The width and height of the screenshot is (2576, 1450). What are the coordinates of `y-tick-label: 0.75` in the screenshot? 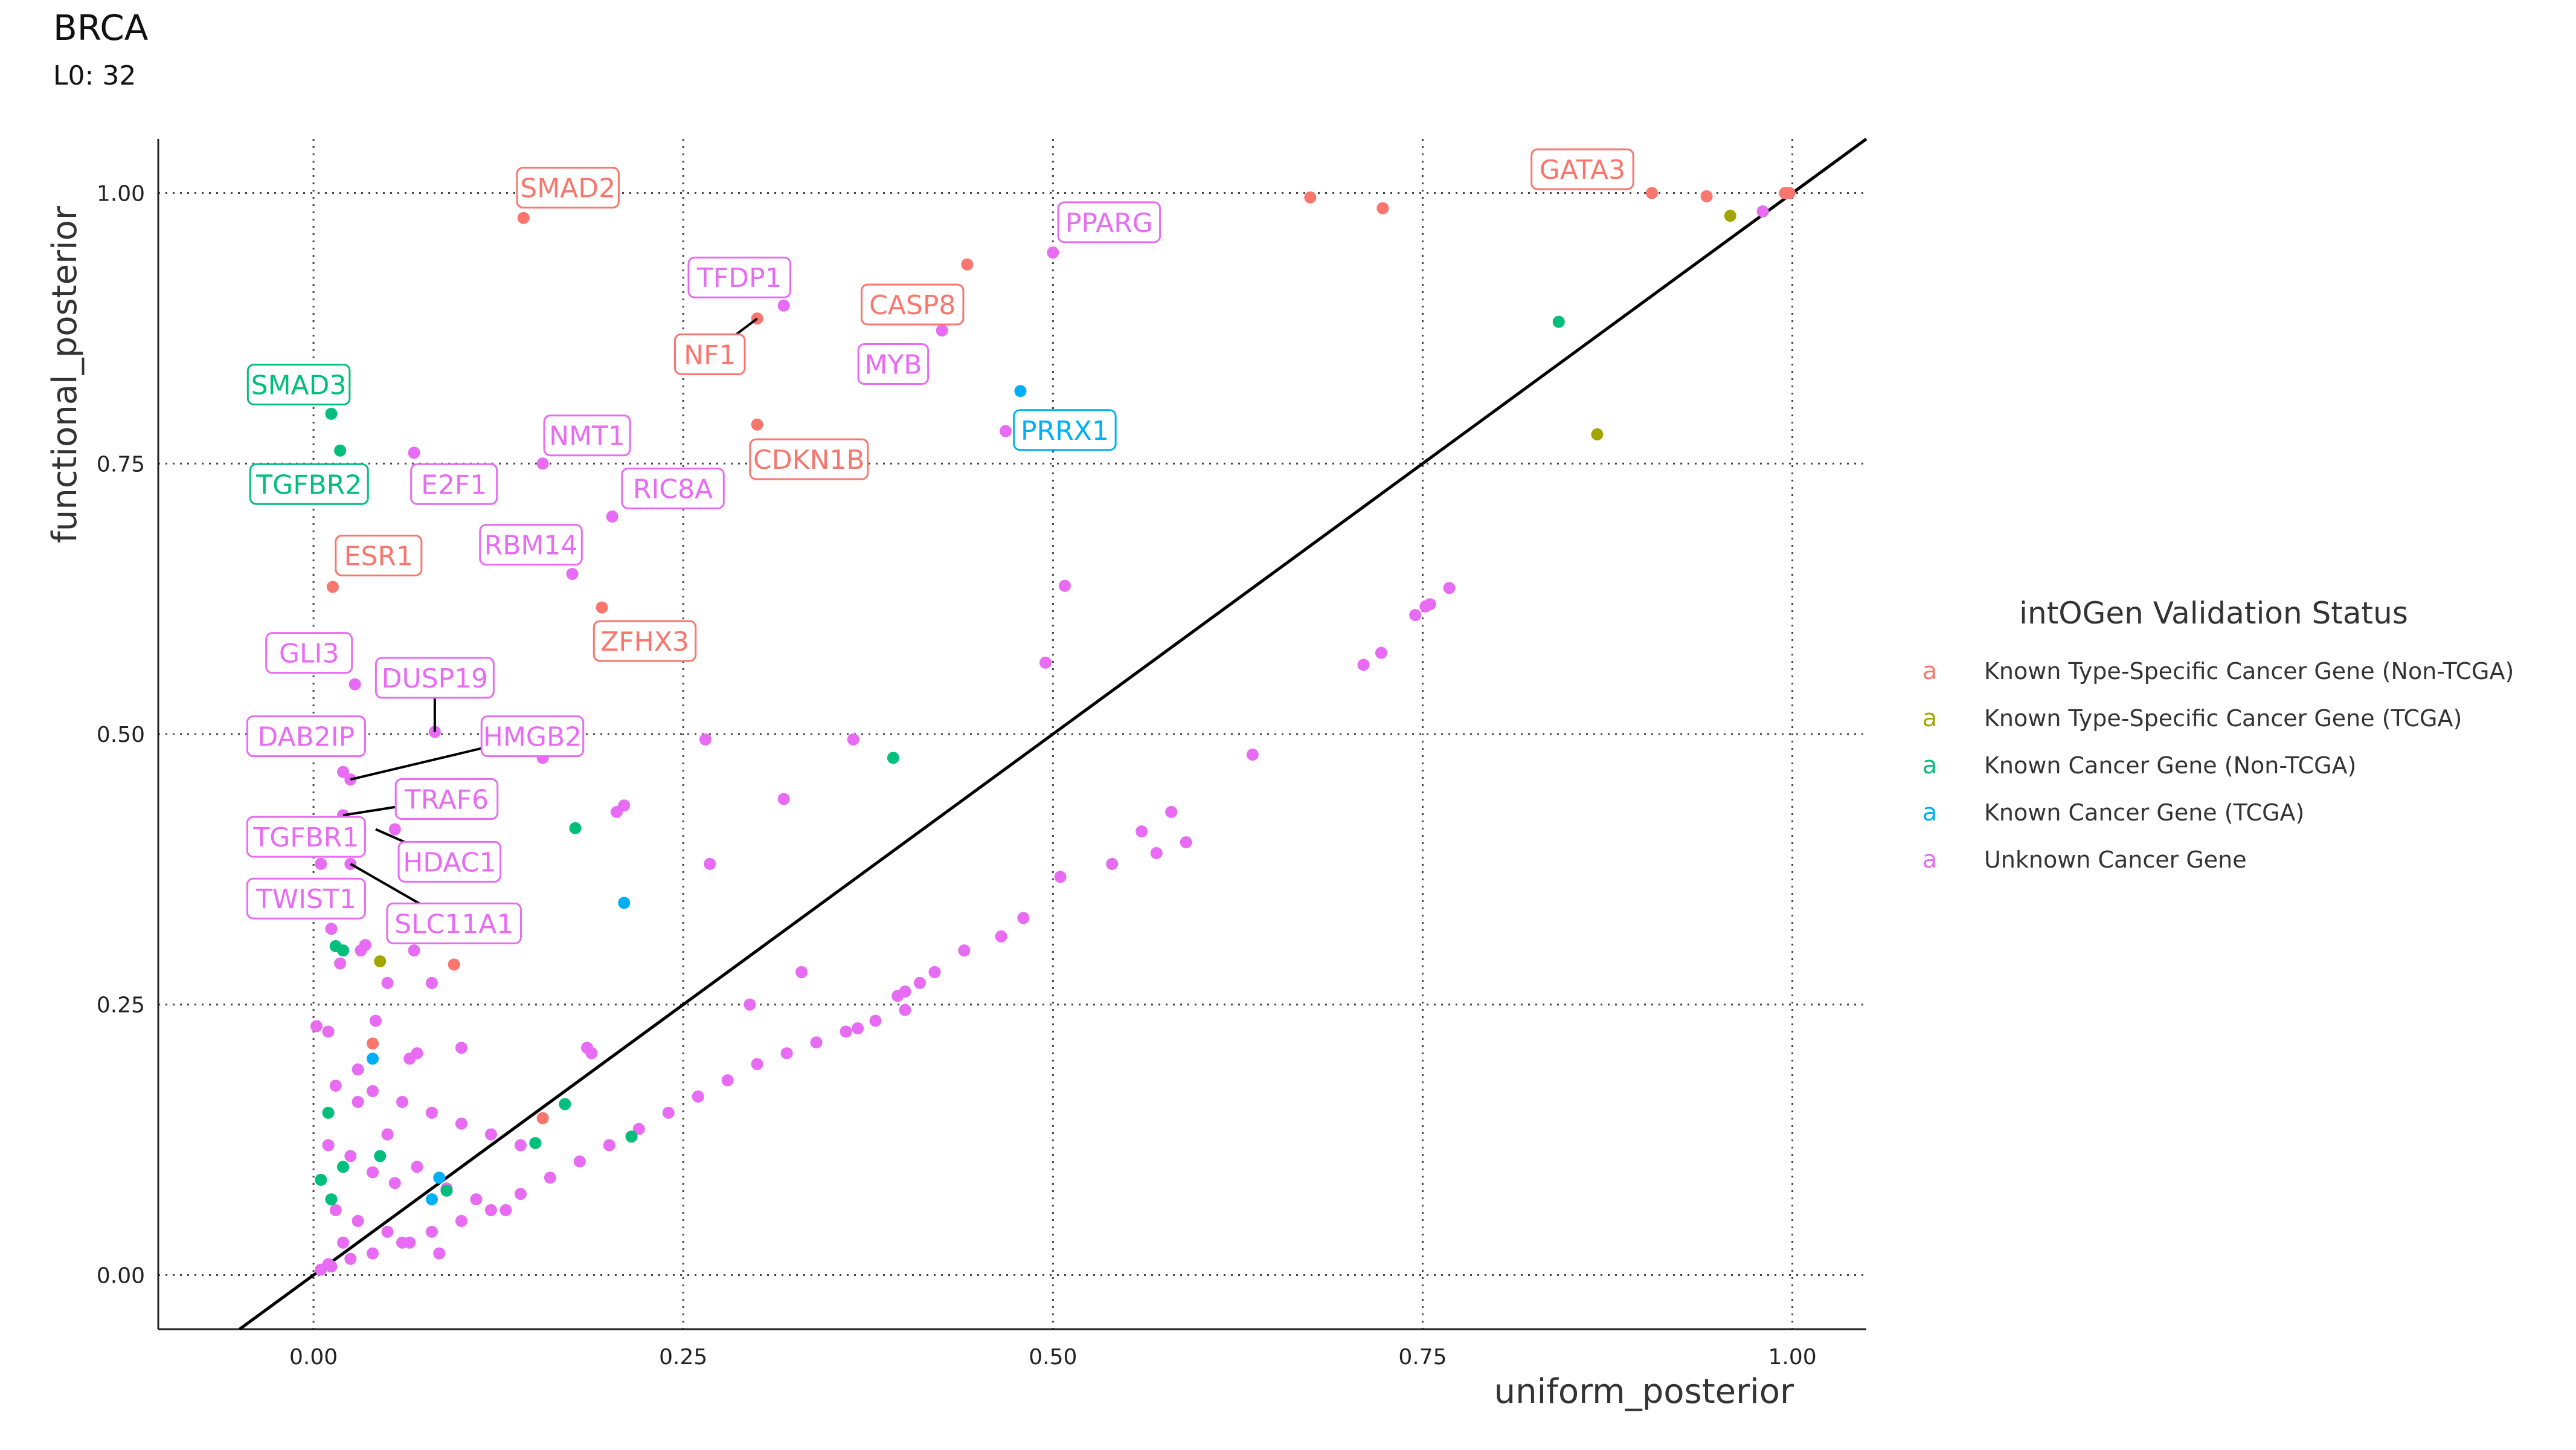 It's located at (121, 464).